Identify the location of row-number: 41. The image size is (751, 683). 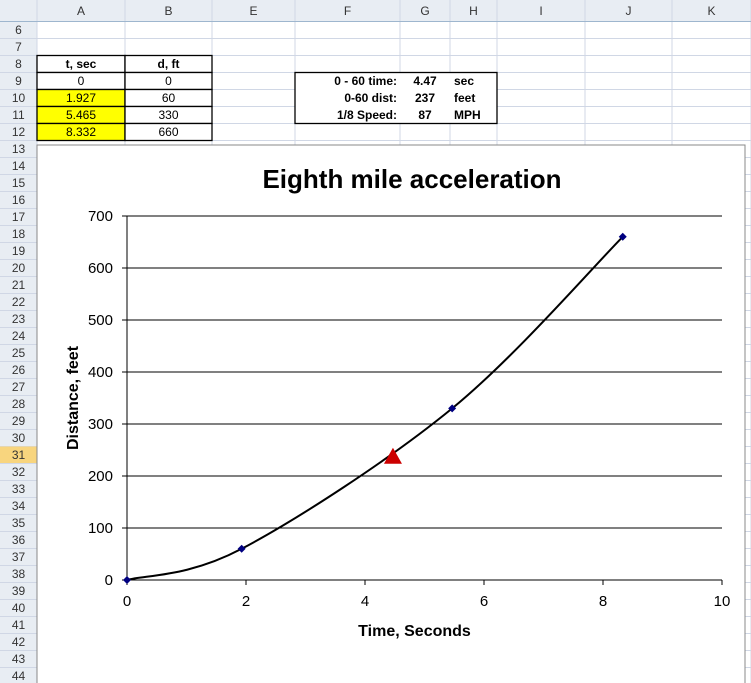
(19, 625).